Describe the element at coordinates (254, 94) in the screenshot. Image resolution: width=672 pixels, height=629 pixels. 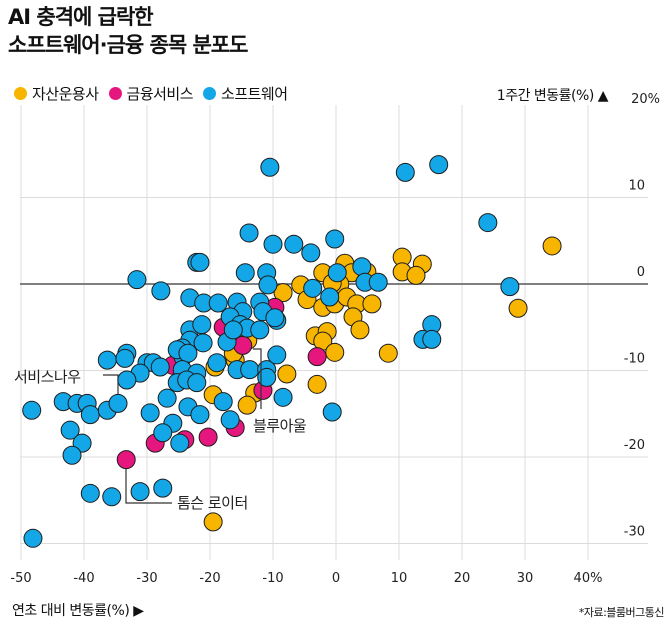
I see `legend-label: 소프트웨어` at that location.